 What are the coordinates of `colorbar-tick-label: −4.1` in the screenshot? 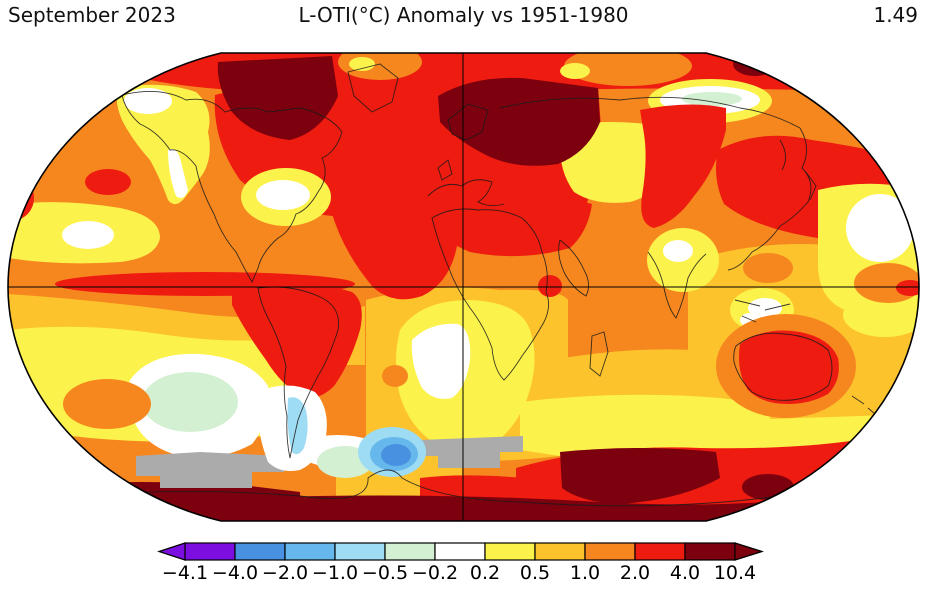 It's located at (185, 573).